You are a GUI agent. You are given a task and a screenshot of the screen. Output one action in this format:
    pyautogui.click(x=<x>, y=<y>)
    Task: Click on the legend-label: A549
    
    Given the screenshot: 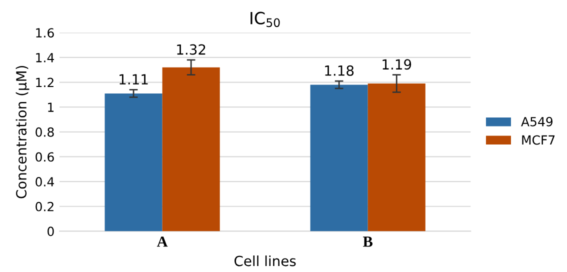 What is the action you would take?
    pyautogui.click(x=536, y=121)
    